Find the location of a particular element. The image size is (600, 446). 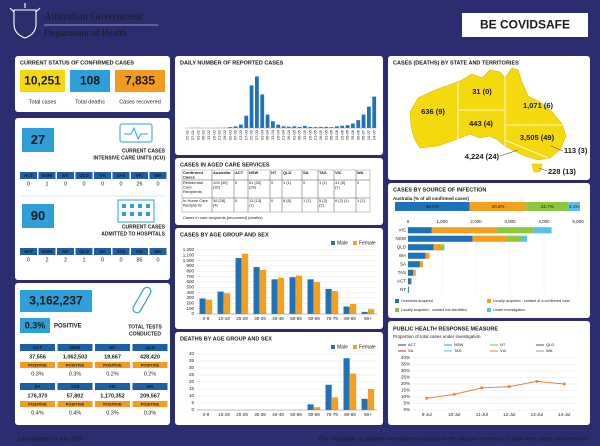

table-cell is located at coordinates (363, 205).